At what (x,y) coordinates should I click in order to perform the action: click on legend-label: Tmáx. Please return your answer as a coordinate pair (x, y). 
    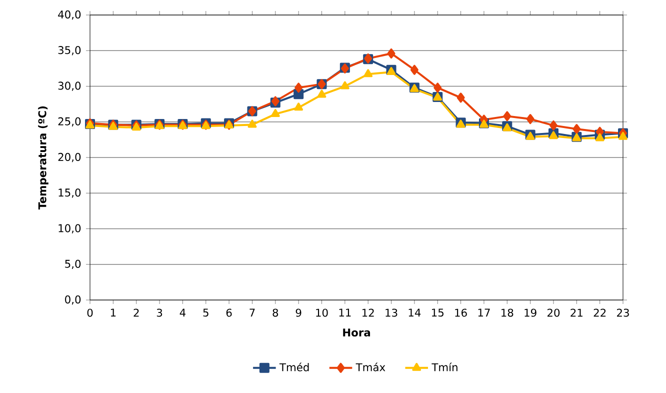
    Looking at the image, I should click on (371, 367).